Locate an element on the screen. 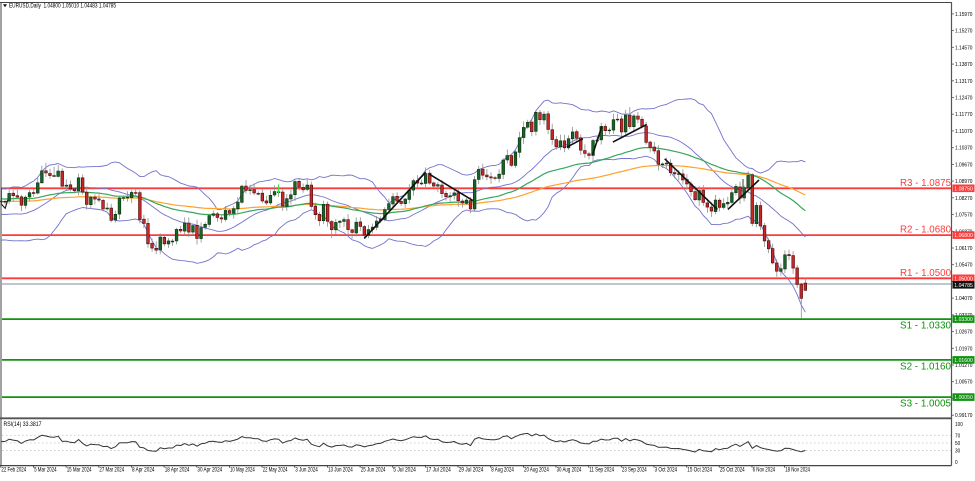  svg-text: 3 Jun 2024 is located at coordinates (306, 470).